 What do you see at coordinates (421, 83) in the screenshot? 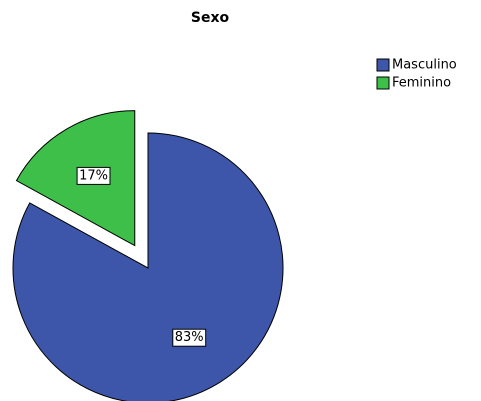
I see `legend-label: Feminino` at bounding box center [421, 83].